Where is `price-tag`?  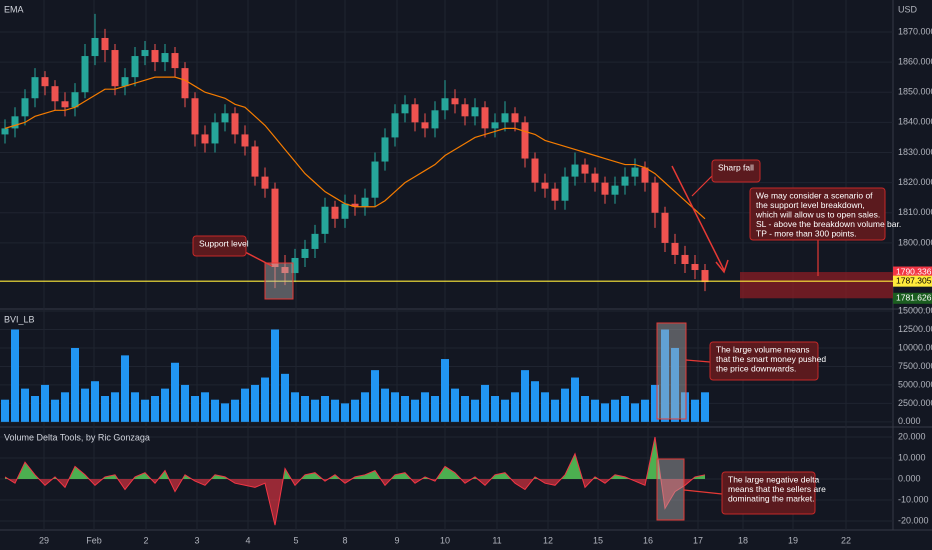 price-tag is located at coordinates (912, 272).